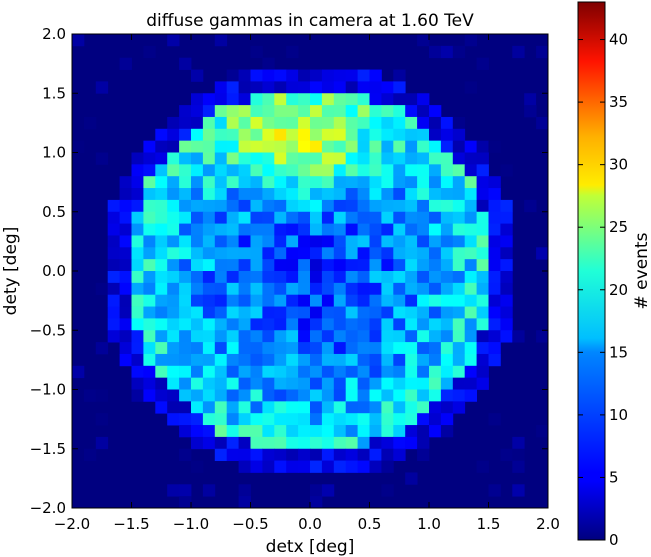 This screenshot has height=557, width=651. Describe the element at coordinates (54, 93) in the screenshot. I see `y-tick-label: 1.5` at that location.